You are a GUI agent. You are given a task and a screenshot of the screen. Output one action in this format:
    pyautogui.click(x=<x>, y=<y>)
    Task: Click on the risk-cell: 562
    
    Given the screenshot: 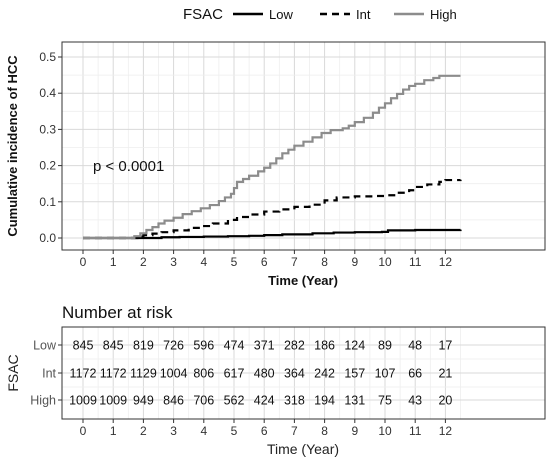 What is the action you would take?
    pyautogui.click(x=234, y=401)
    